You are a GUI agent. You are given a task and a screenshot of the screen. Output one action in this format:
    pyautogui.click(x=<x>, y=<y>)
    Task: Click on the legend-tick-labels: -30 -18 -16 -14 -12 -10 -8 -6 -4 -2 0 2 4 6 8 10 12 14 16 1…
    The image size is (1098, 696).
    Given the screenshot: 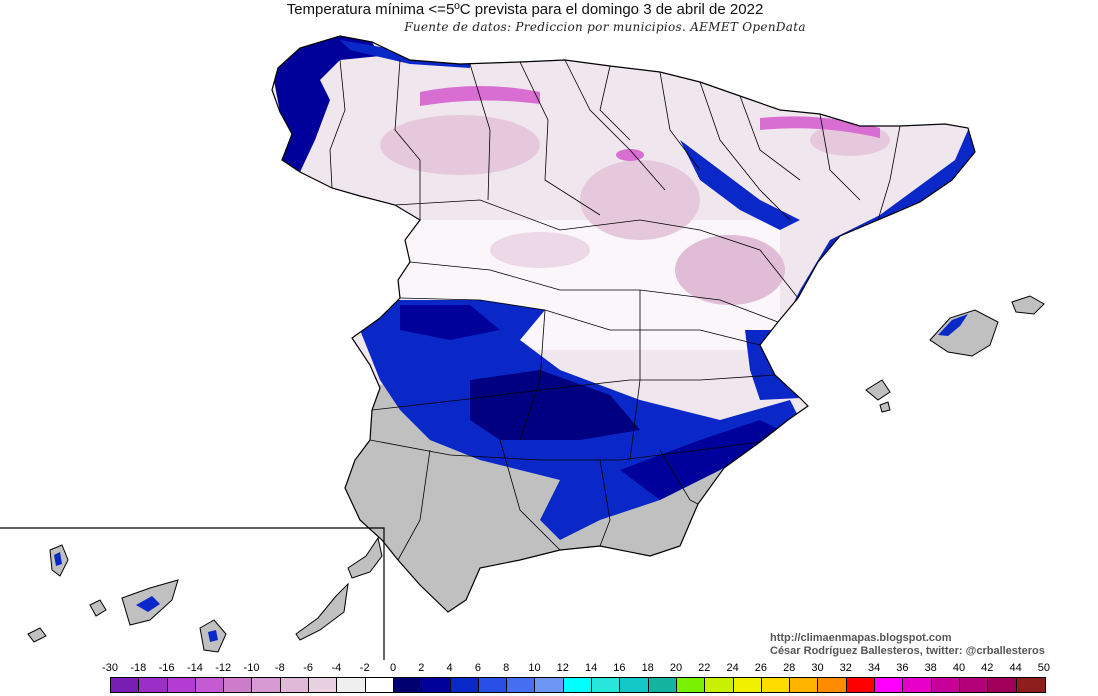 What is the action you would take?
    pyautogui.click(x=591, y=669)
    